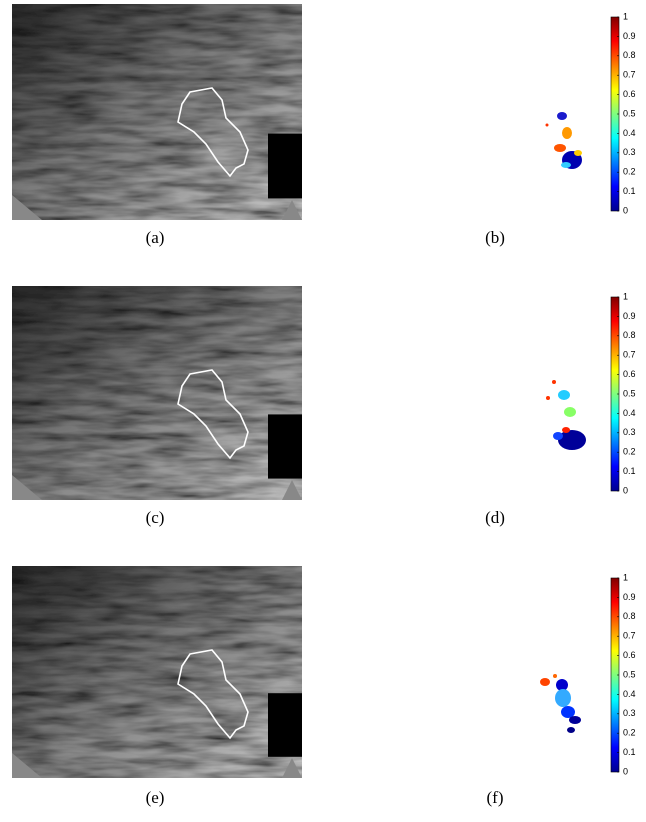  What do you see at coordinates (495, 797) in the screenshot?
I see `caption: (f)` at bounding box center [495, 797].